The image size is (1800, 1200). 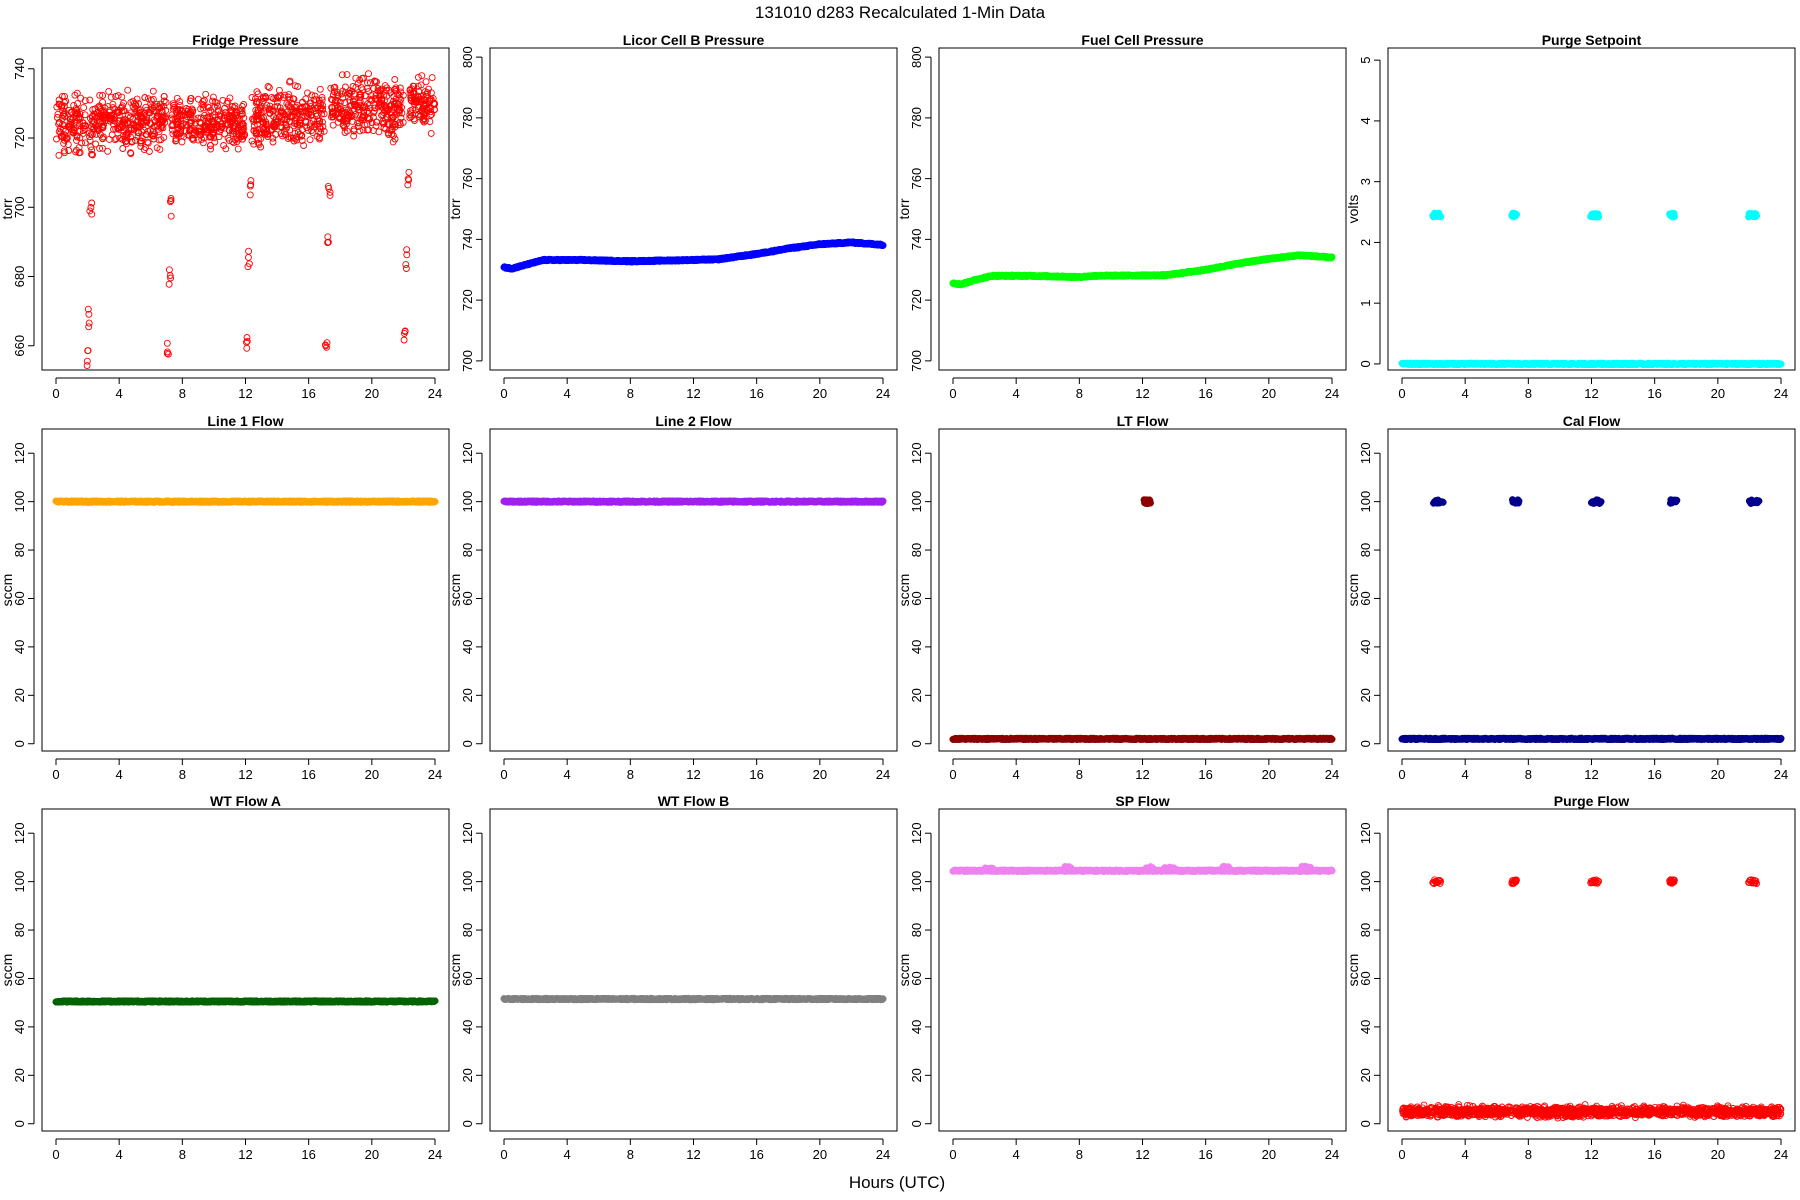 I want to click on panel-title: Fuel Cell Pressure, so click(x=1142, y=40).